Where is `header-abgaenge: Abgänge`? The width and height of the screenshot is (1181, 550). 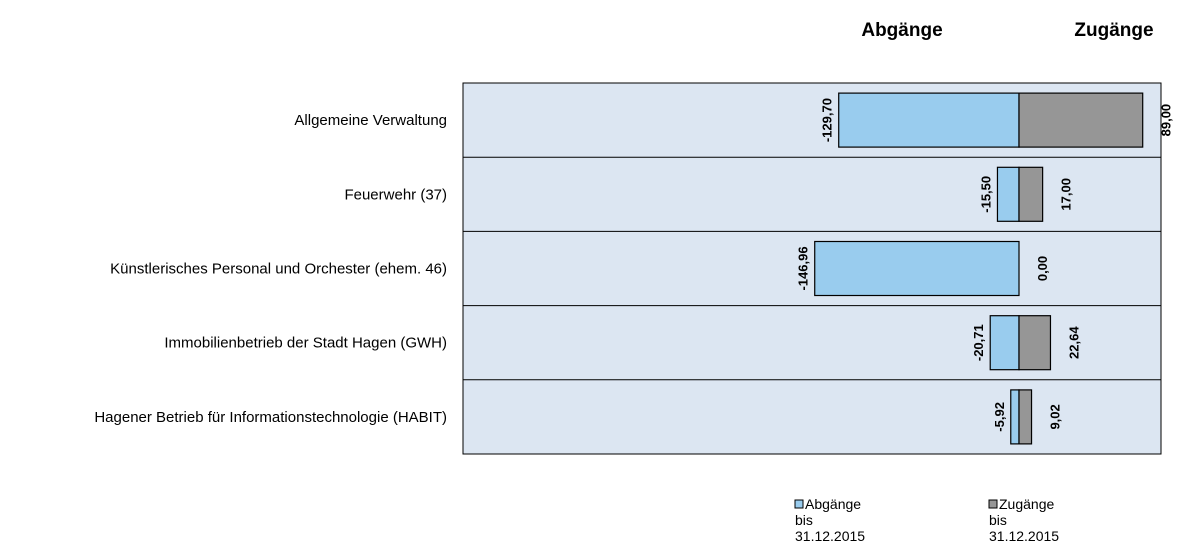
header-abgaenge: Abgänge is located at coordinates (901, 30).